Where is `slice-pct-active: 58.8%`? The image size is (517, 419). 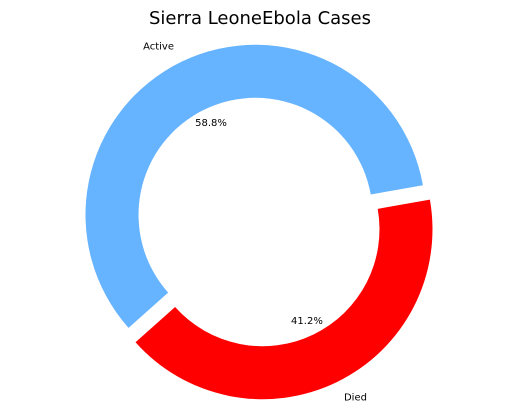 slice-pct-active: 58.8% is located at coordinates (211, 123).